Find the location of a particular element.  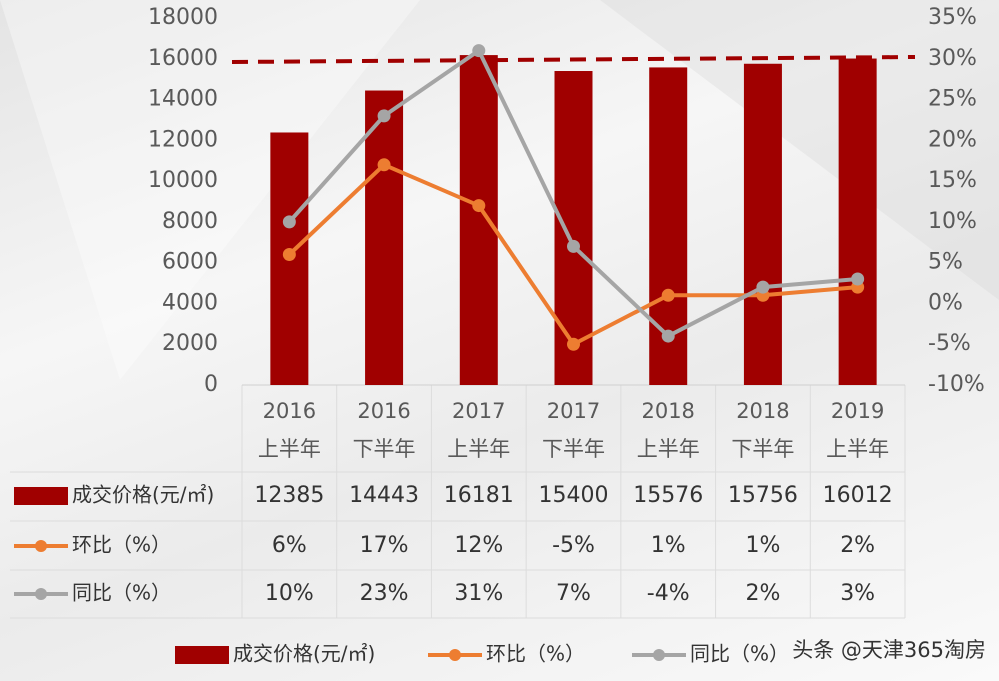

y-tick-label: 10000 is located at coordinates (183, 180).